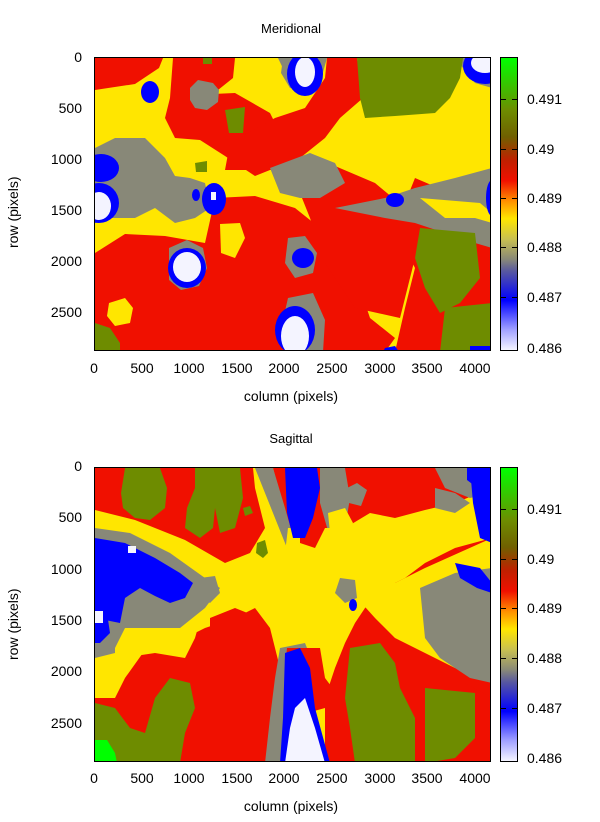 The height and width of the screenshot is (822, 600). Describe the element at coordinates (291, 438) in the screenshot. I see `chart-title: Sagittal` at that location.